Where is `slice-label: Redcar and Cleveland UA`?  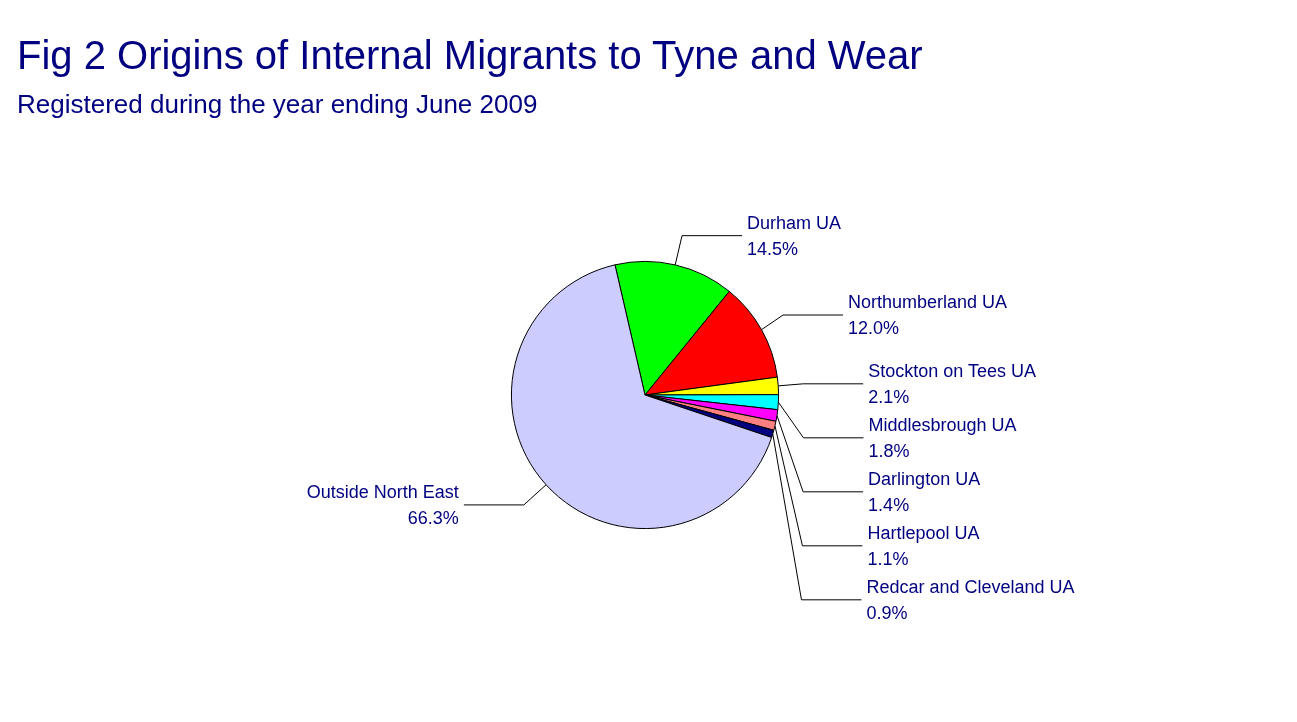
slice-label: Redcar and Cleveland UA is located at coordinates (970, 586).